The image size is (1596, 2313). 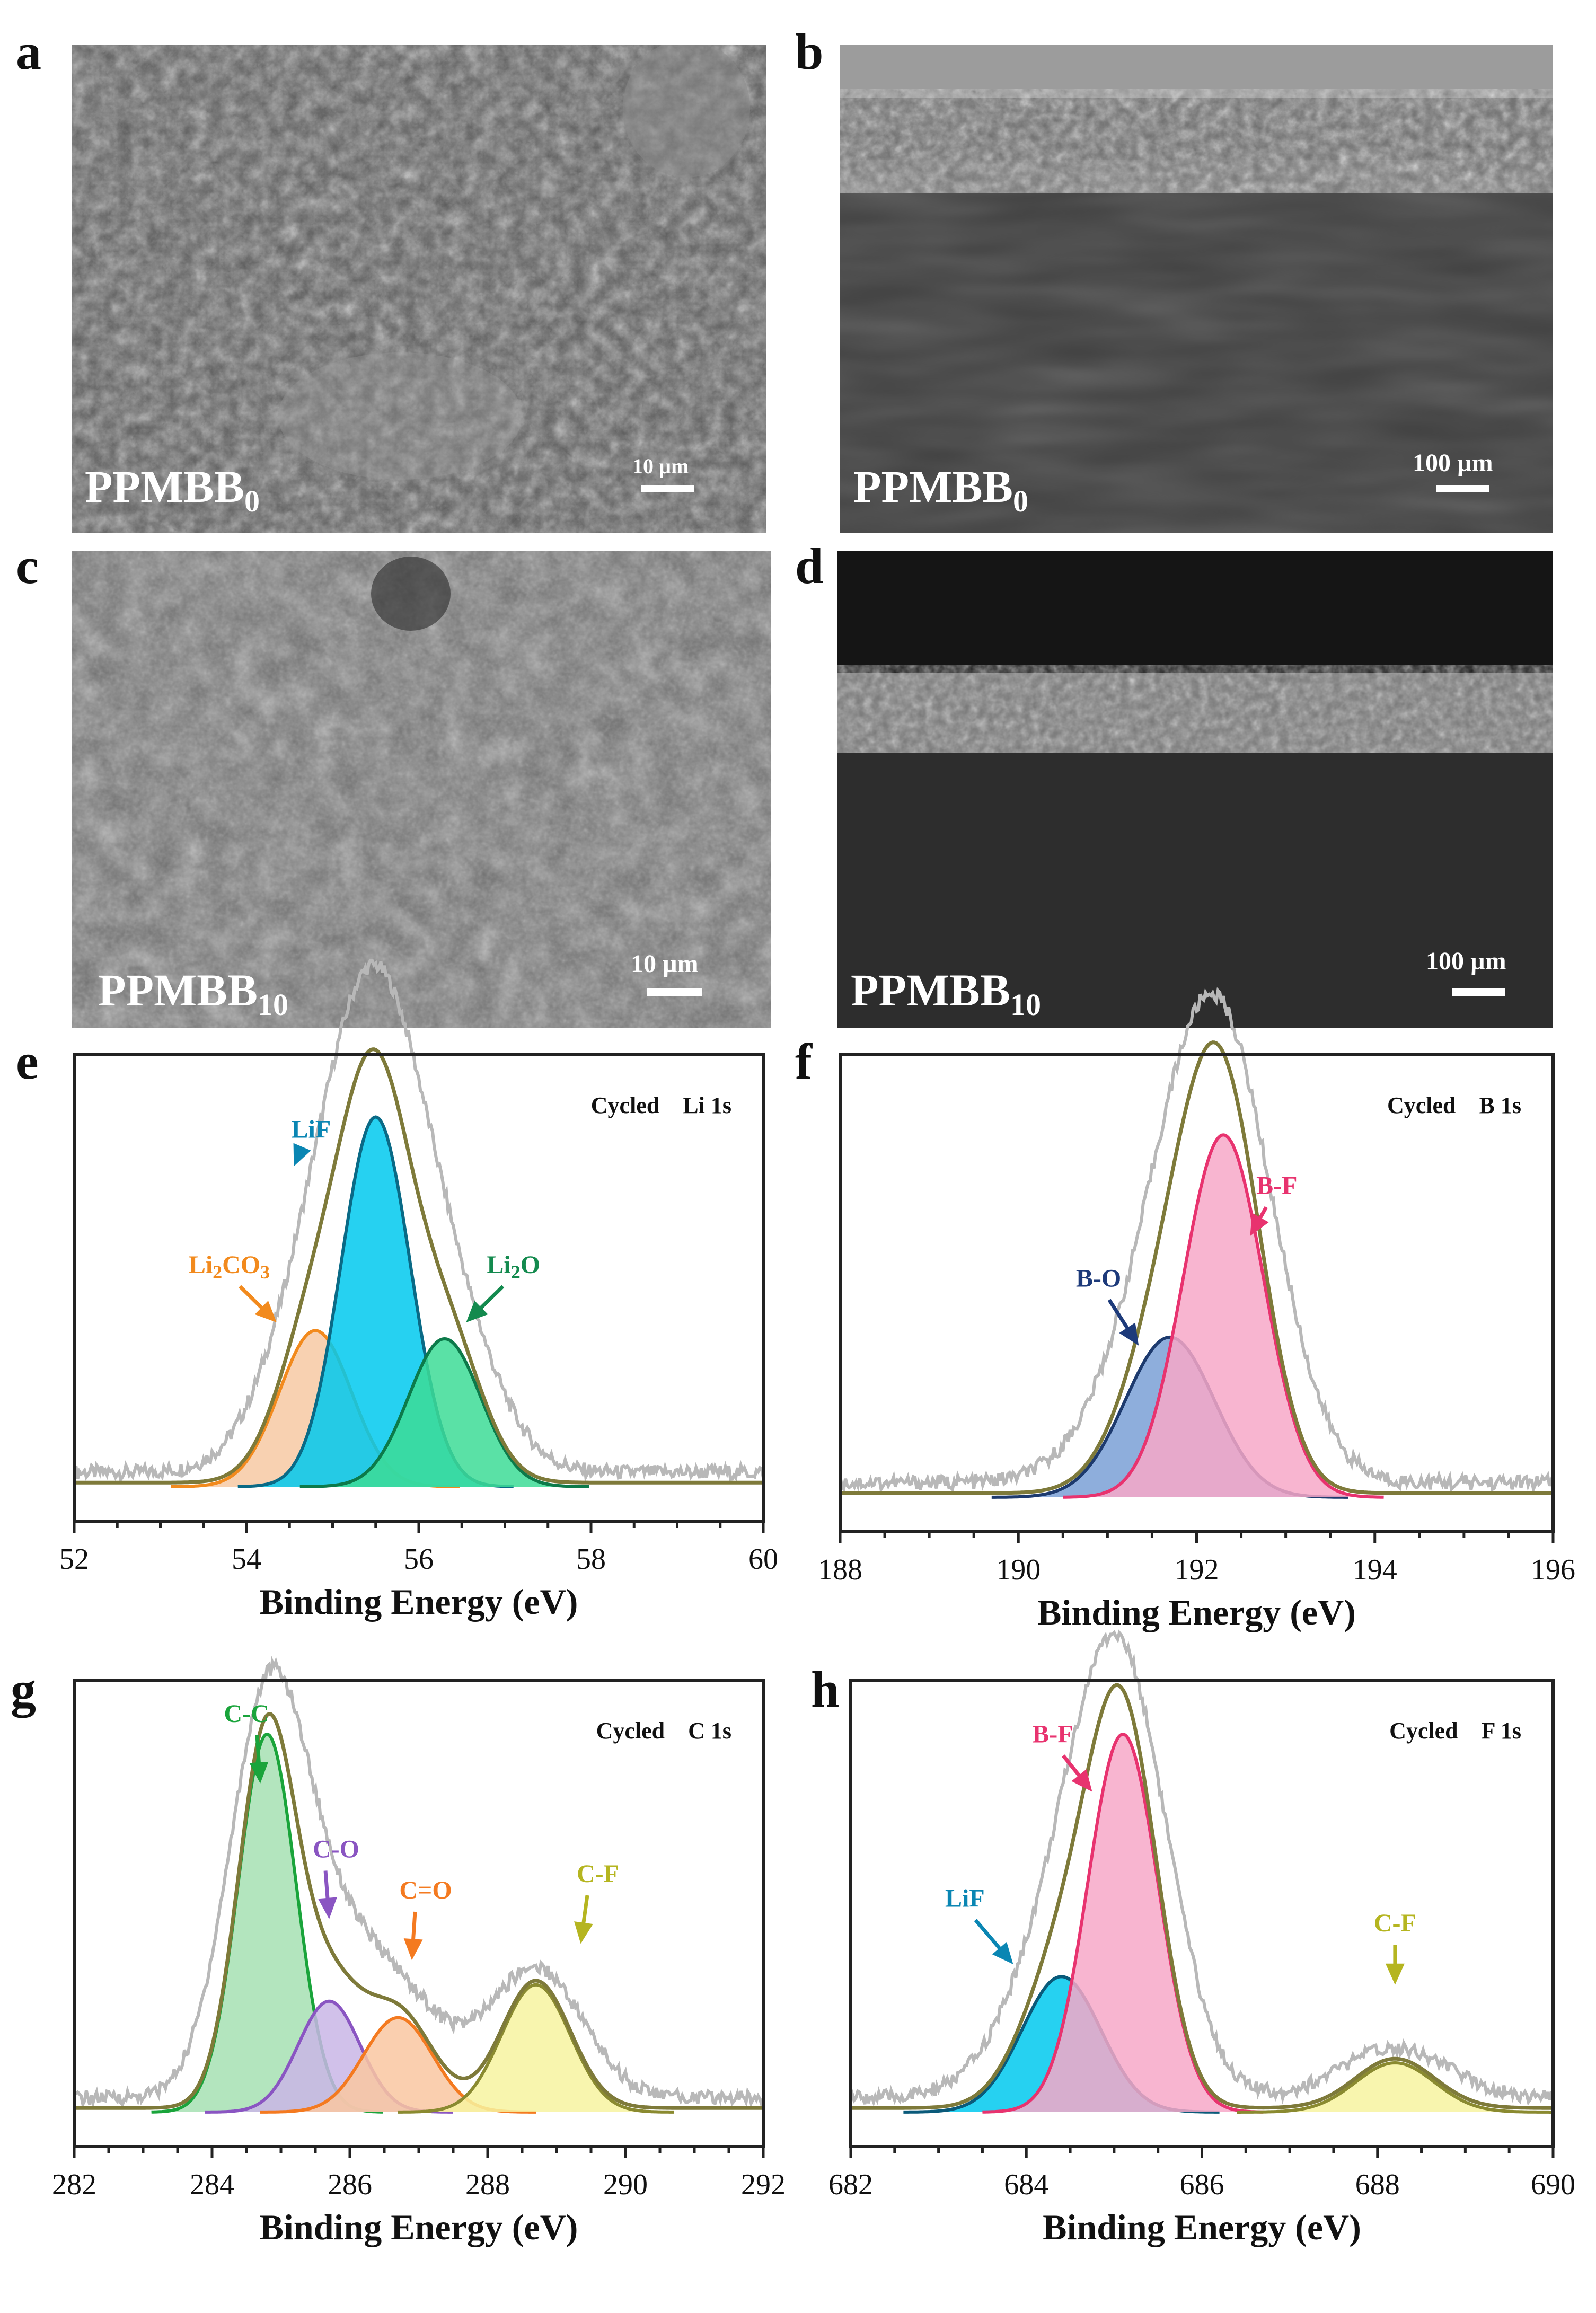 I want to click on x-tick-label: 54, so click(x=246, y=1559).